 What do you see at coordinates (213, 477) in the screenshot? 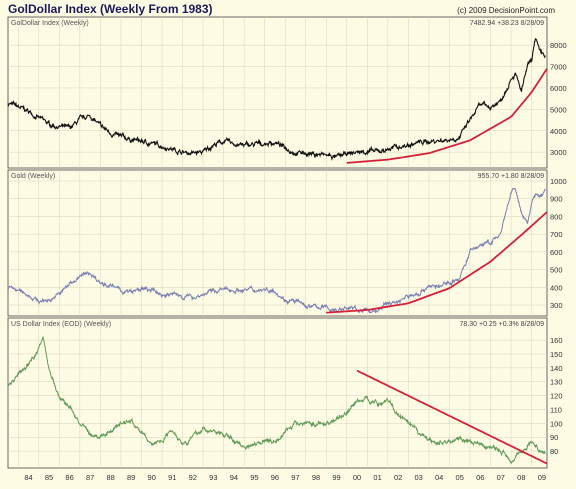
I see `x-tick-label: 93` at bounding box center [213, 477].